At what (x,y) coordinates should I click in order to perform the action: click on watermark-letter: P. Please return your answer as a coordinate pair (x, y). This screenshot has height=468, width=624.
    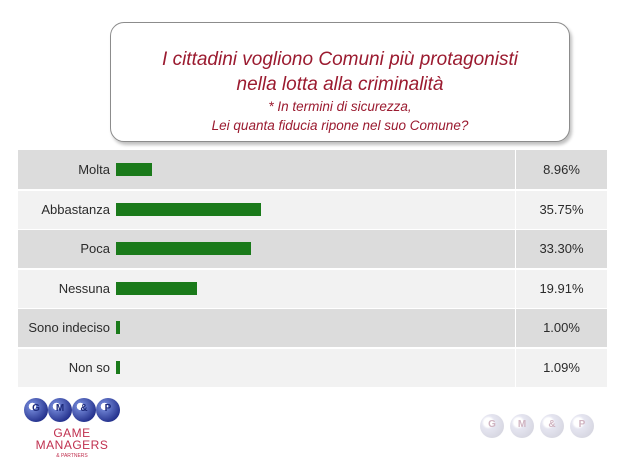
    Looking at the image, I should click on (582, 424).